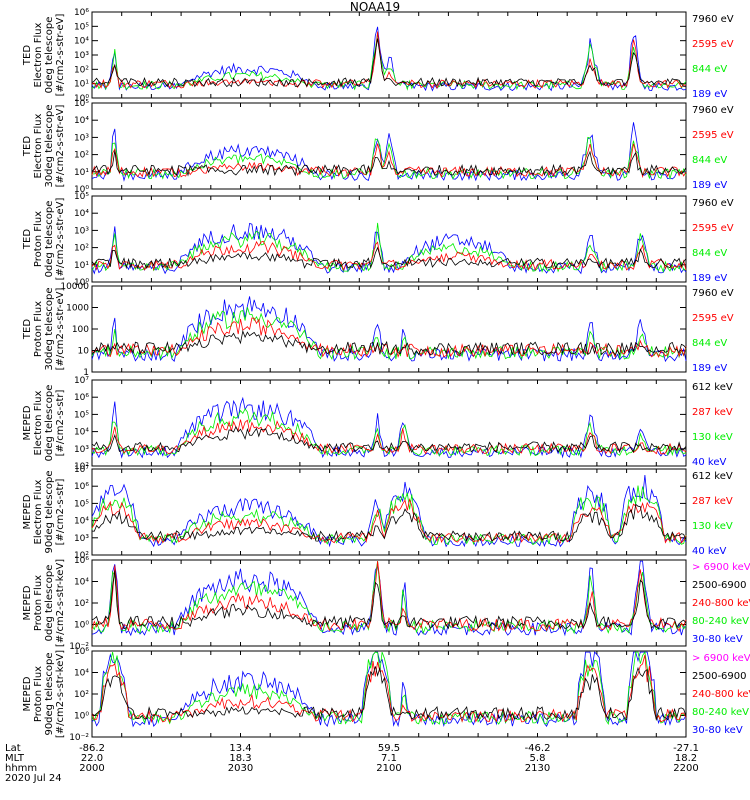 The width and height of the screenshot is (750, 800). What do you see at coordinates (686, 758) in the screenshot?
I see `xaxis-mlt: 18.2` at bounding box center [686, 758].